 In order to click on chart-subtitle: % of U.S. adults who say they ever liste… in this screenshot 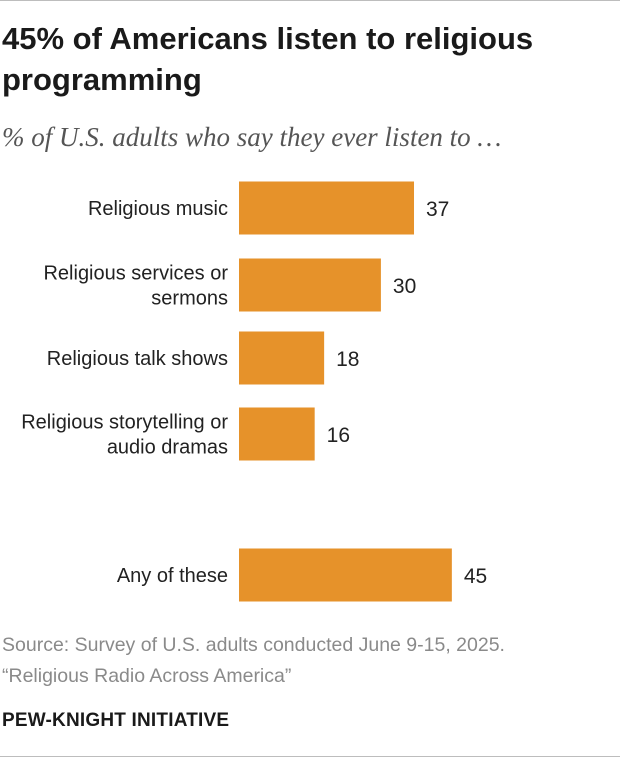, I will do `click(252, 137)`.